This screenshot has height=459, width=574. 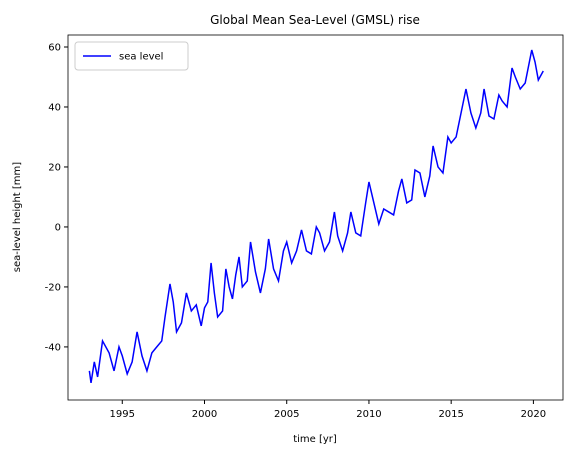 What do you see at coordinates (54, 47) in the screenshot?
I see `y-tick-label: 60` at bounding box center [54, 47].